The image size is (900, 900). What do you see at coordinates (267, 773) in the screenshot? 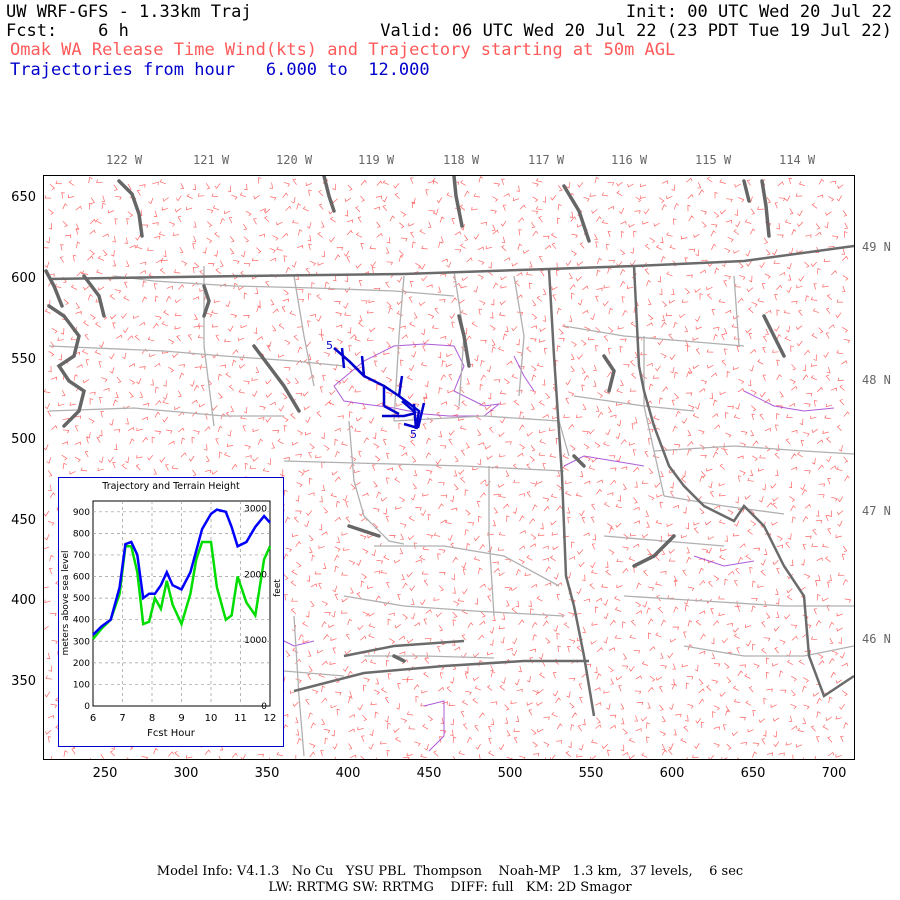
I see `x-tick-label: 350` at bounding box center [267, 773].